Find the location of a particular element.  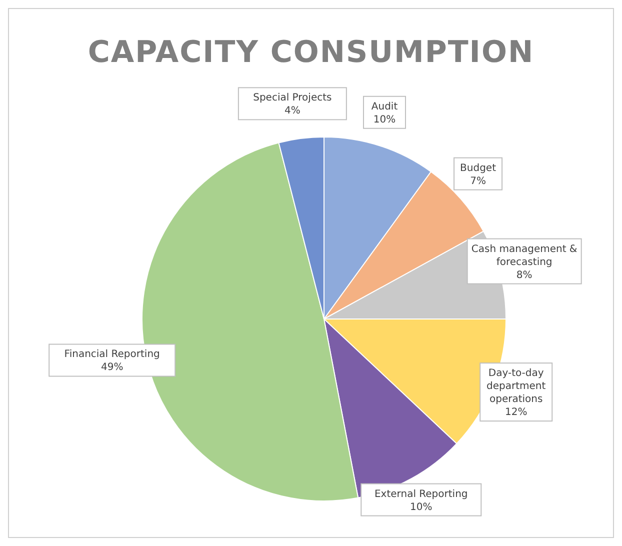

slice-label: Audit is located at coordinates (384, 106).